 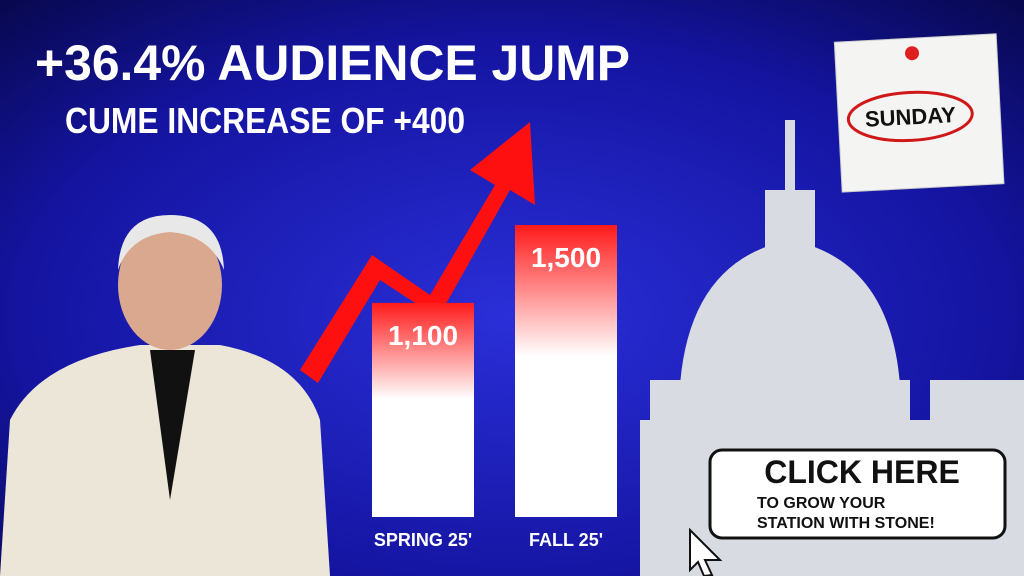 What do you see at coordinates (265, 120) in the screenshot?
I see `chart-subtitle: CUME INCREASE OF +400` at bounding box center [265, 120].